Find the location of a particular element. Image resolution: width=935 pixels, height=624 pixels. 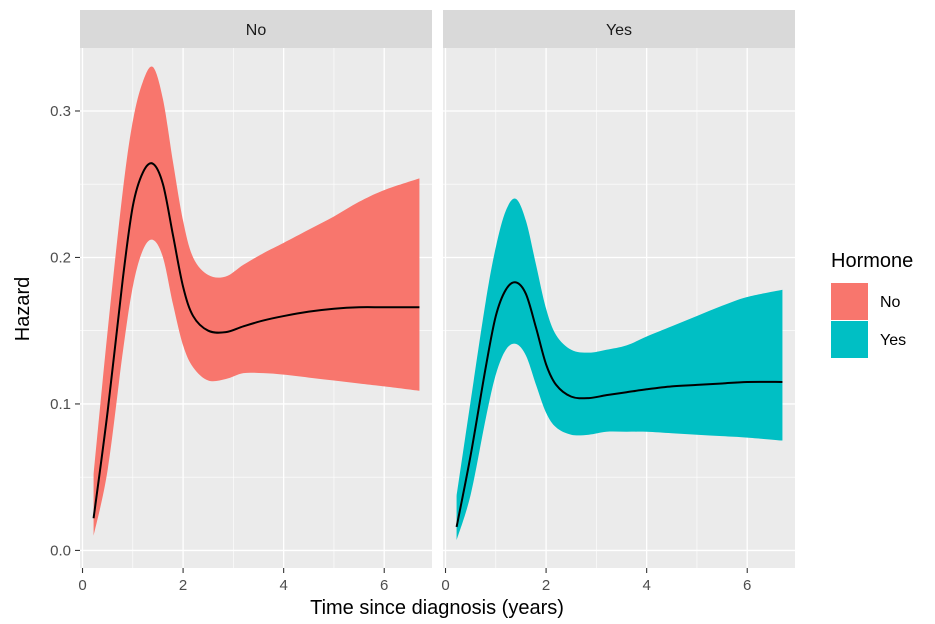

legend-key-no is located at coordinates (849, 301).